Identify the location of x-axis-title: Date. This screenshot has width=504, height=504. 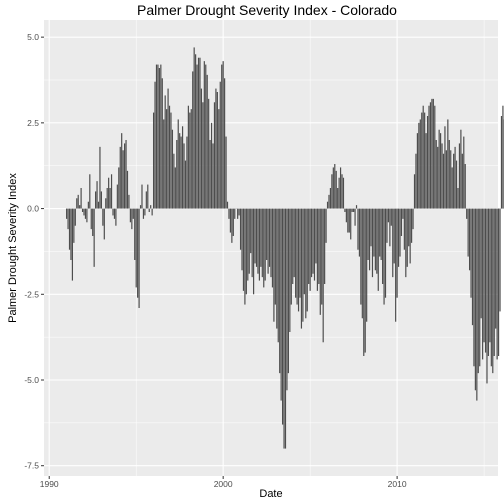
(270, 494).